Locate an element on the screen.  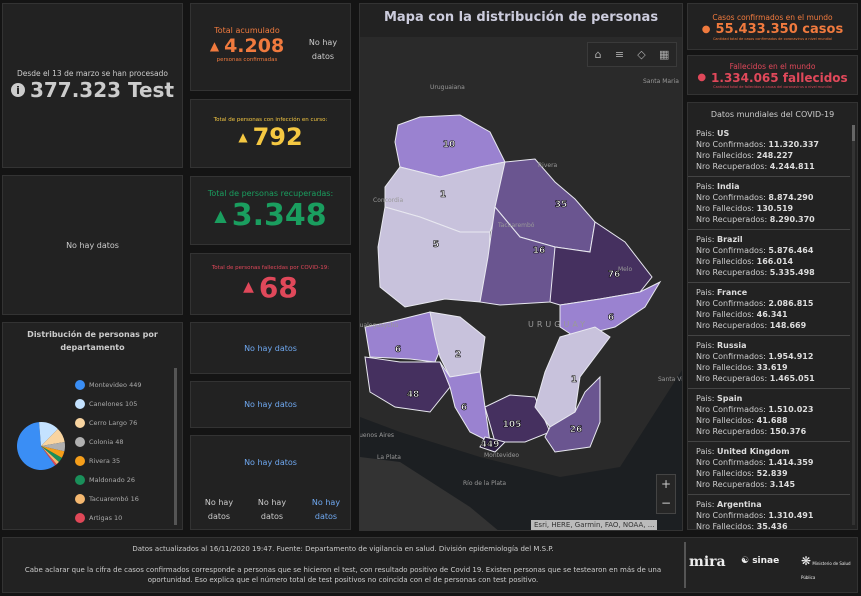
legend-item: Montevideo 449 is located at coordinates (108, 384).